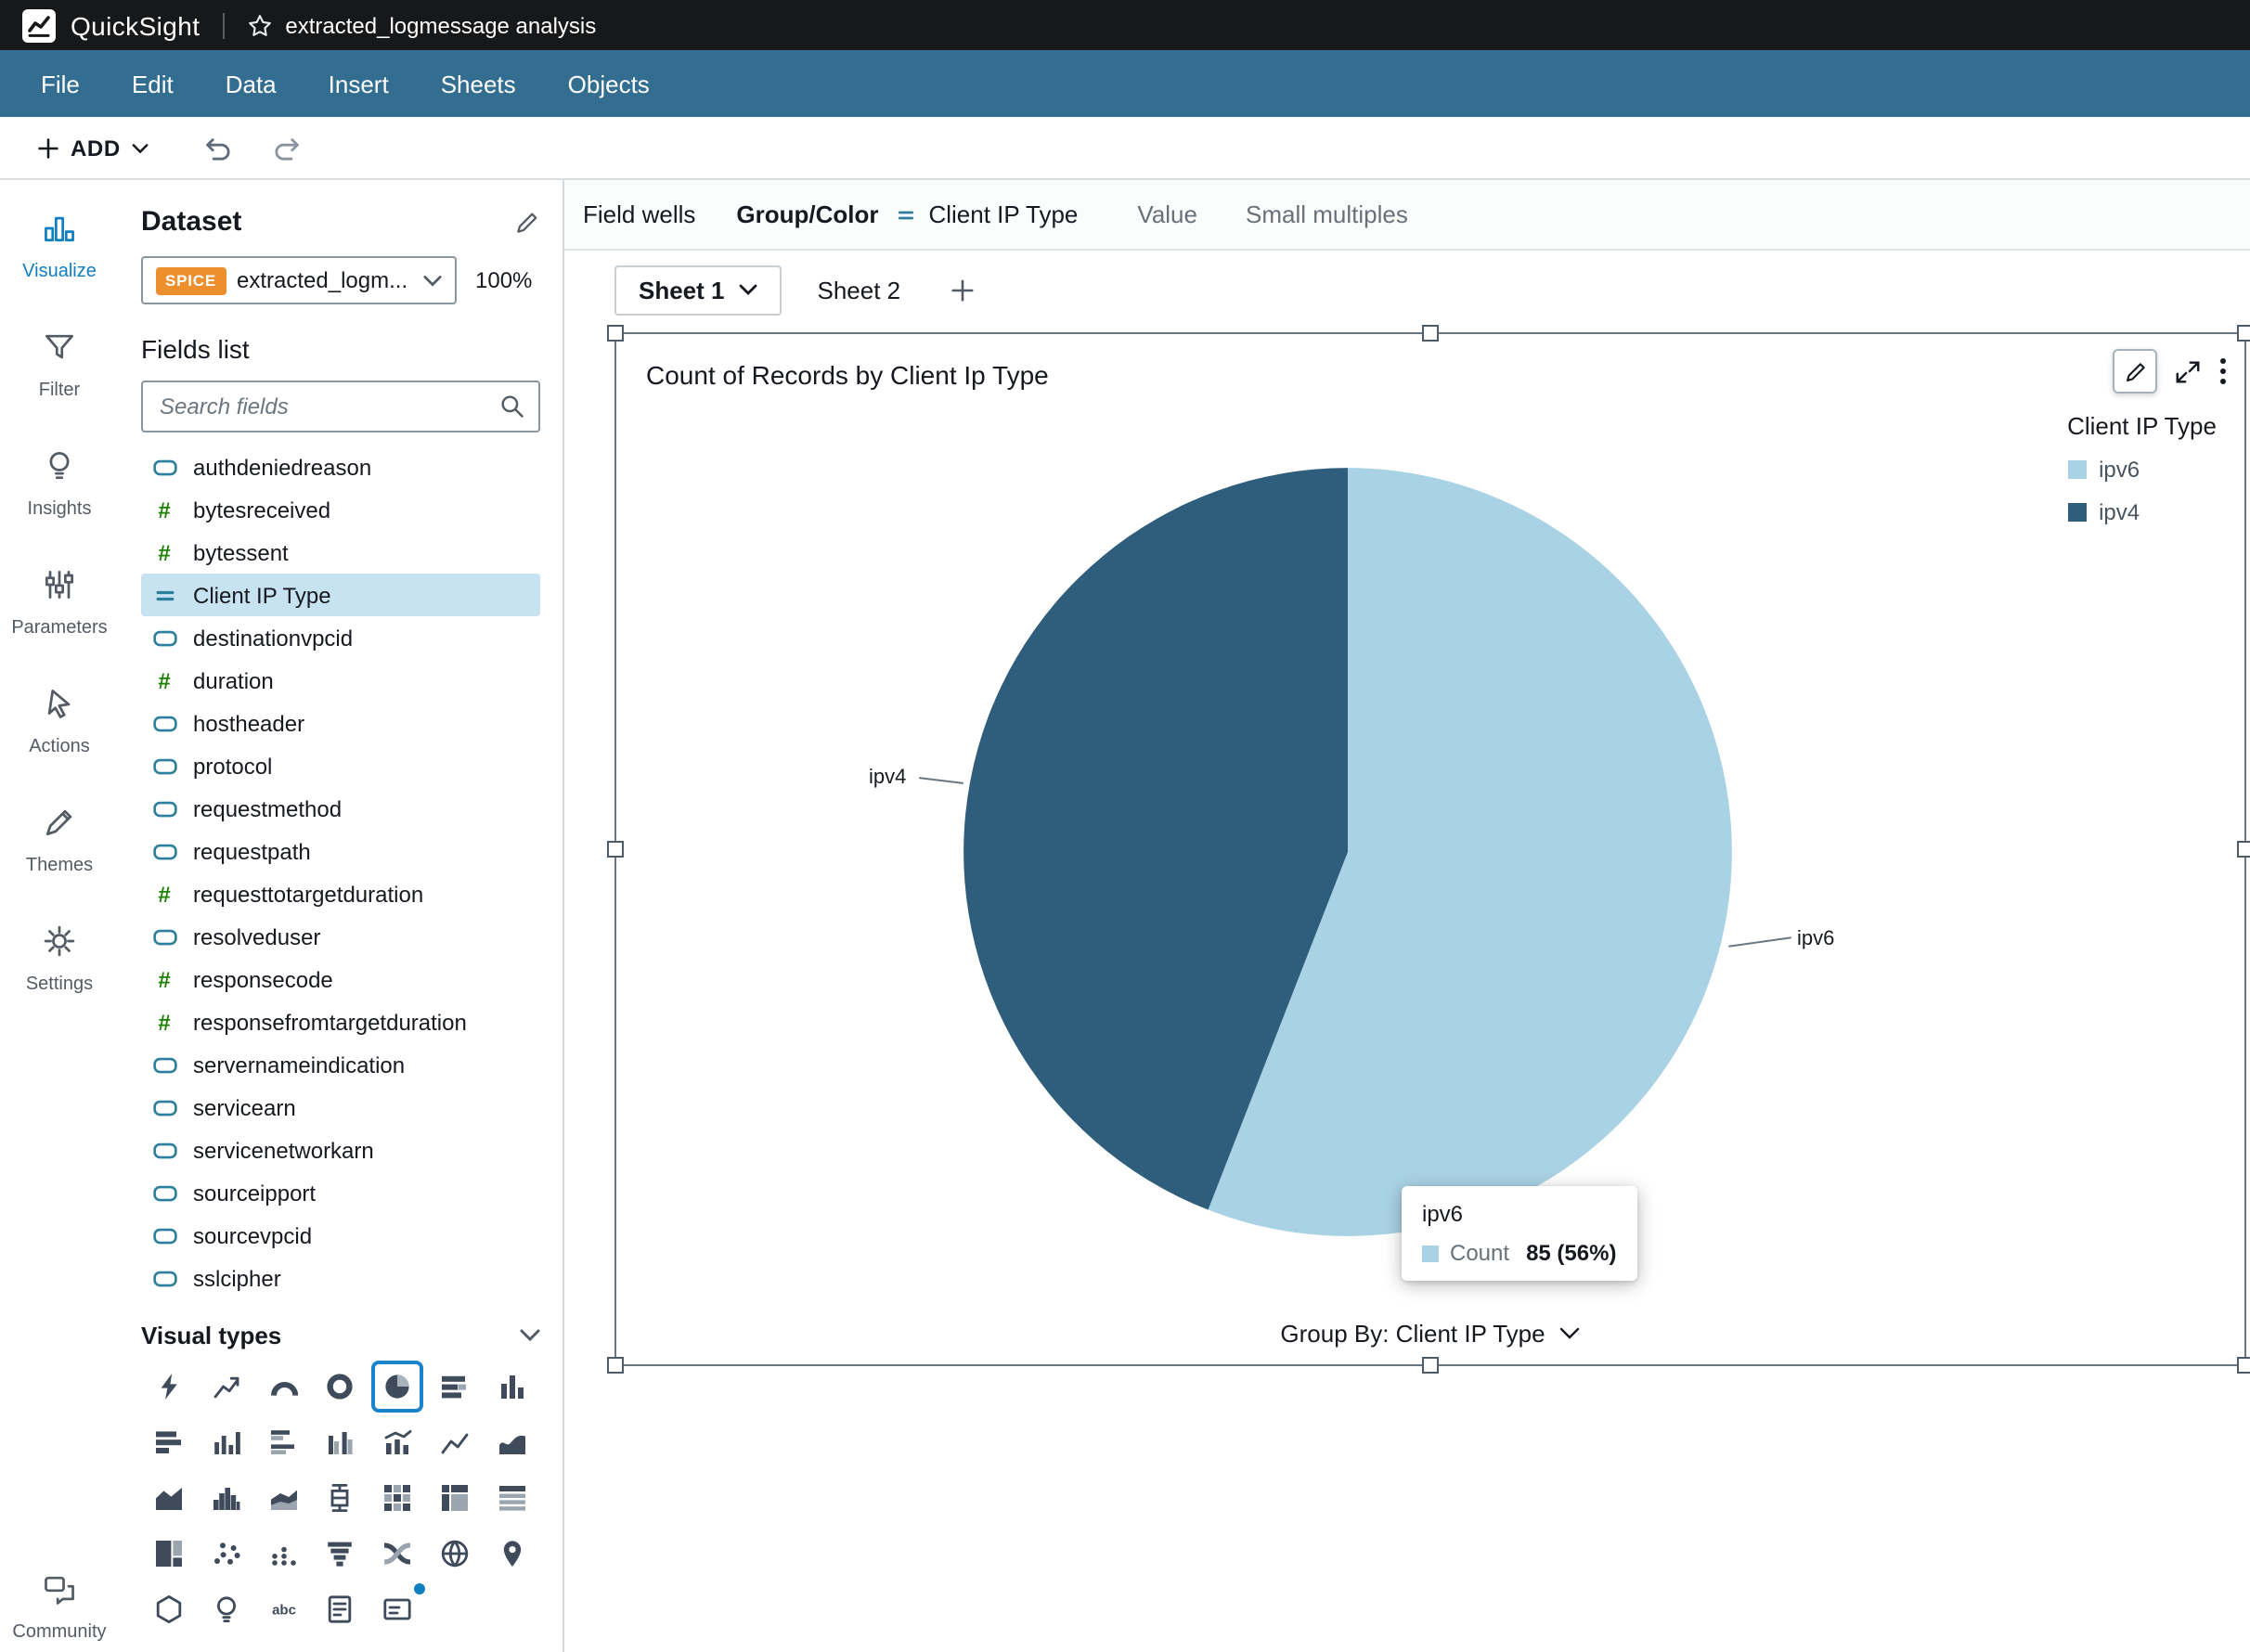 The height and width of the screenshot is (1652, 2250). I want to click on field-item-responsecode: # responsecode, so click(340, 979).